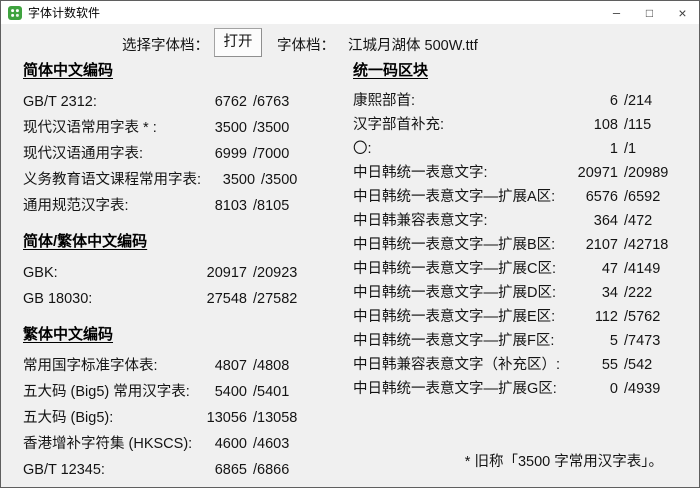  What do you see at coordinates (166, 418) in the screenshot?
I see `stat-row: 五大码 (Big5): 13056 /13058` at bounding box center [166, 418].